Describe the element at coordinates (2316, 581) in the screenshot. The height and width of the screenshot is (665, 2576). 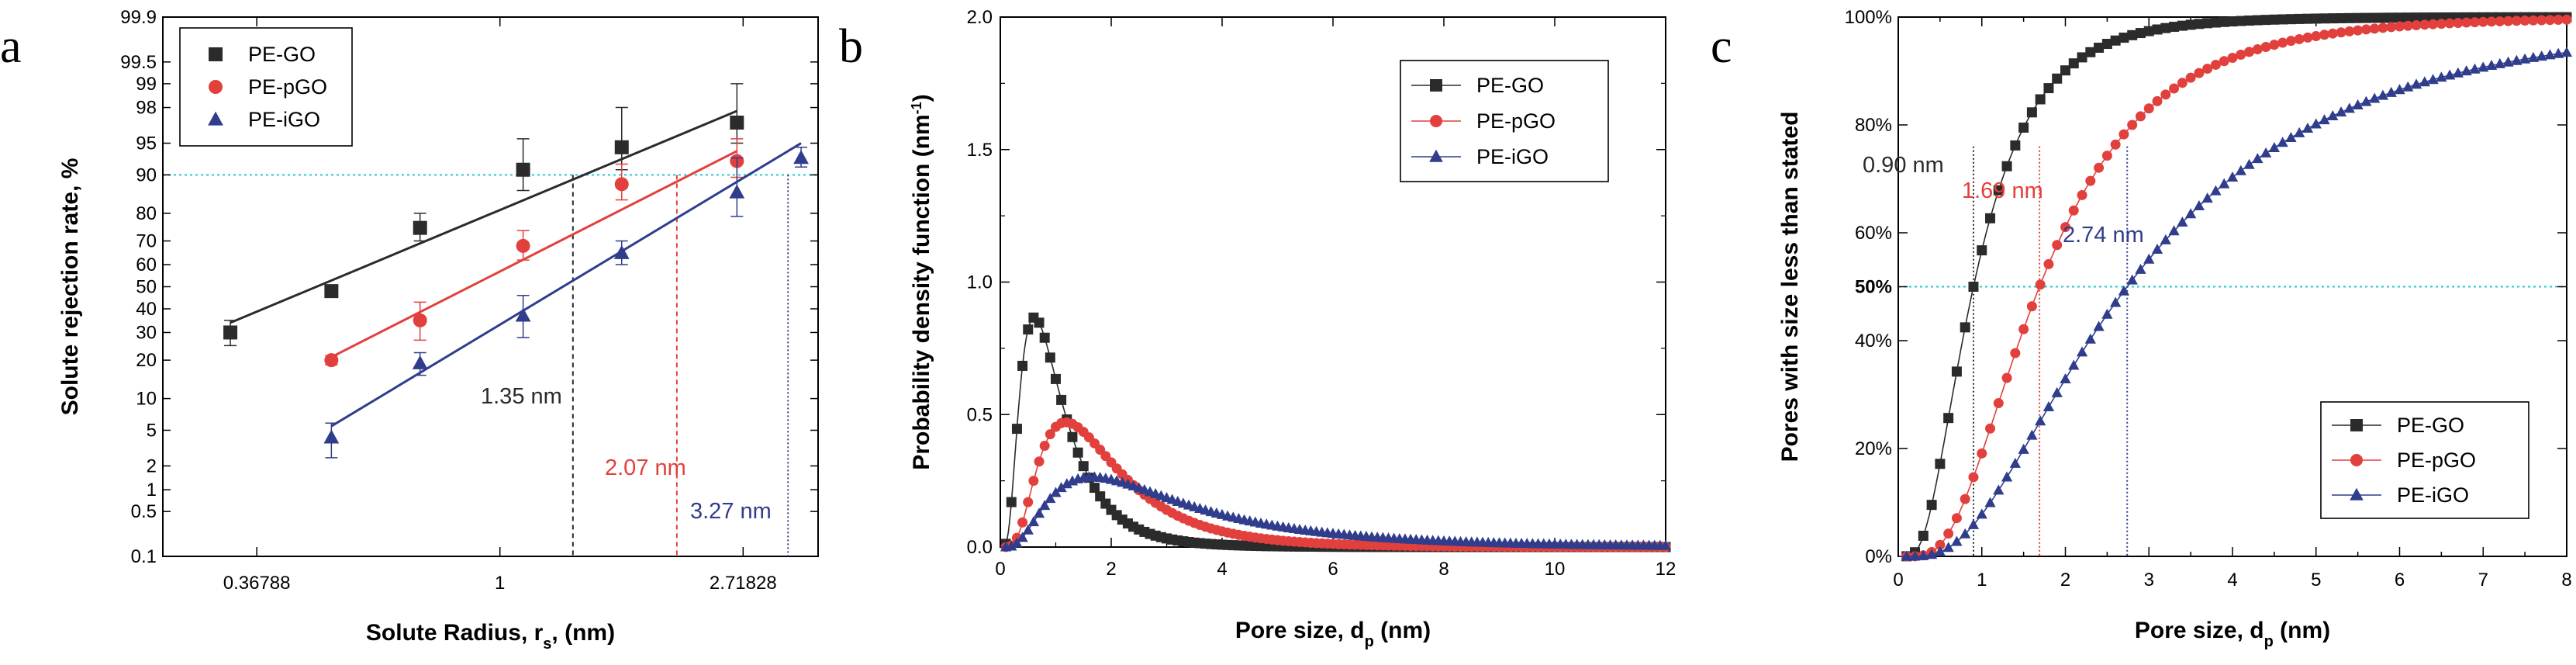
I see `x-tick-label: 5` at that location.